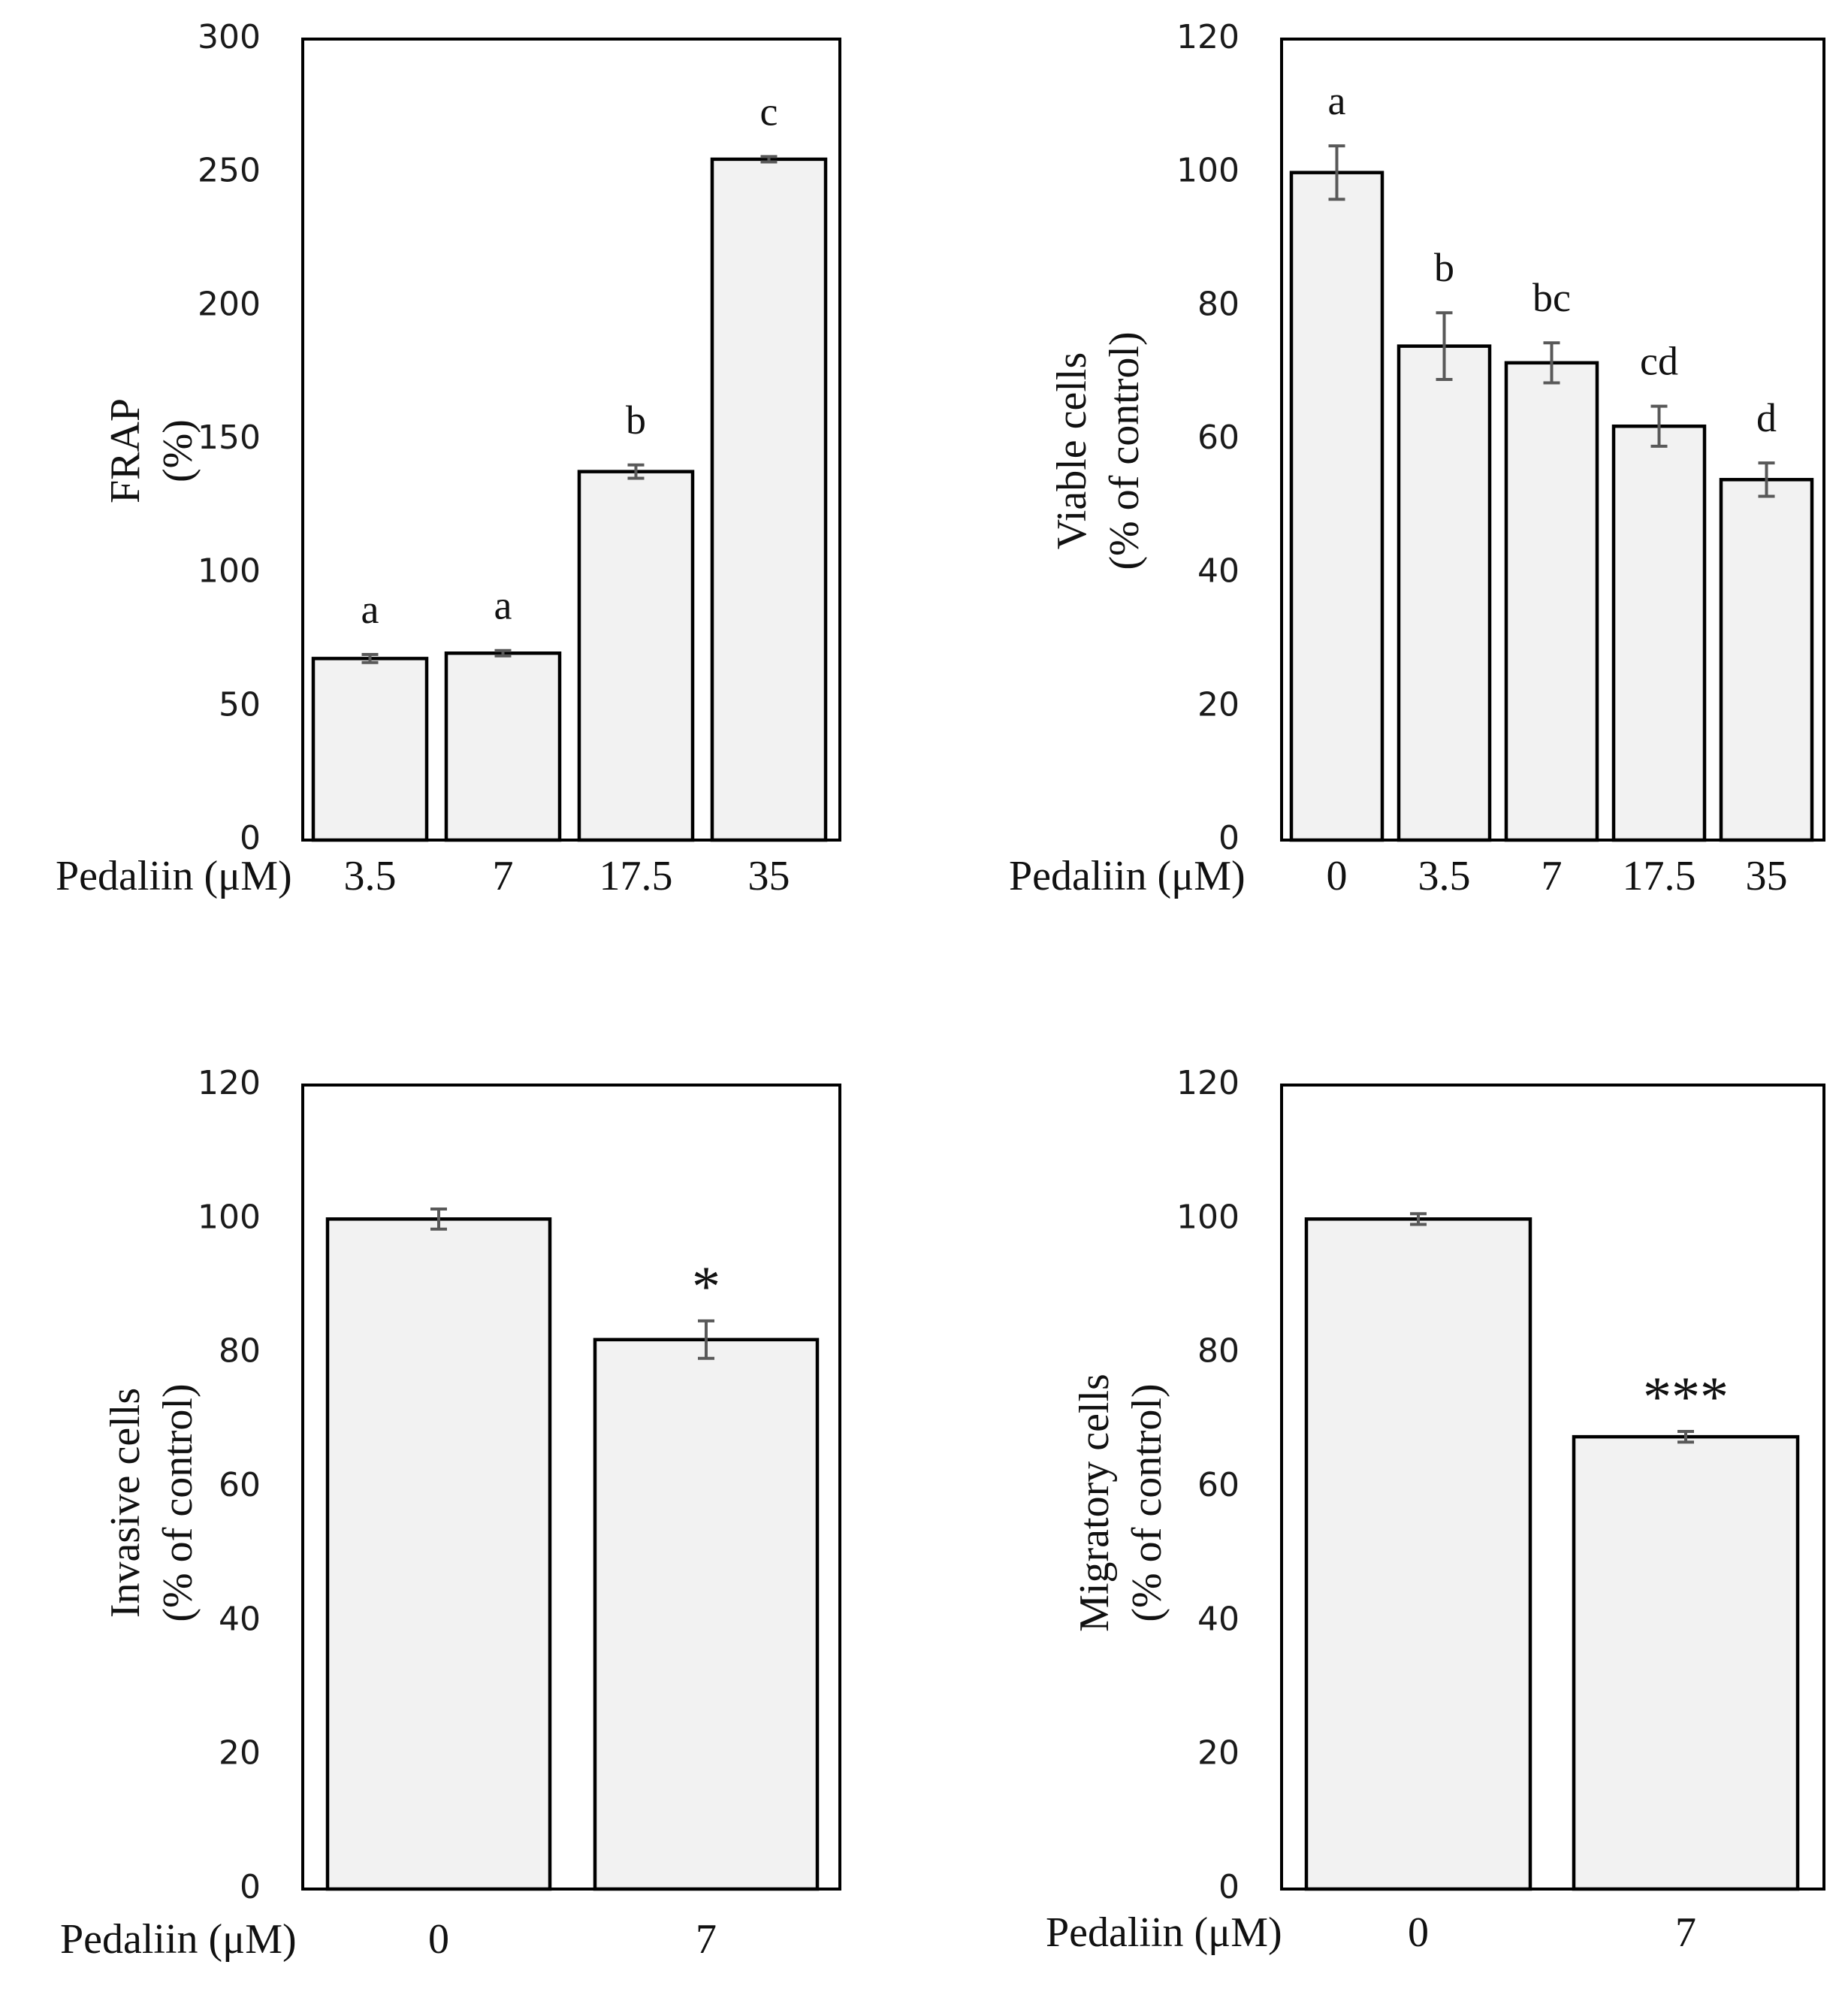  Describe the element at coordinates (151, 1502) in the screenshot. I see `y-axis-label: Invasive cells (% of control)` at that location.